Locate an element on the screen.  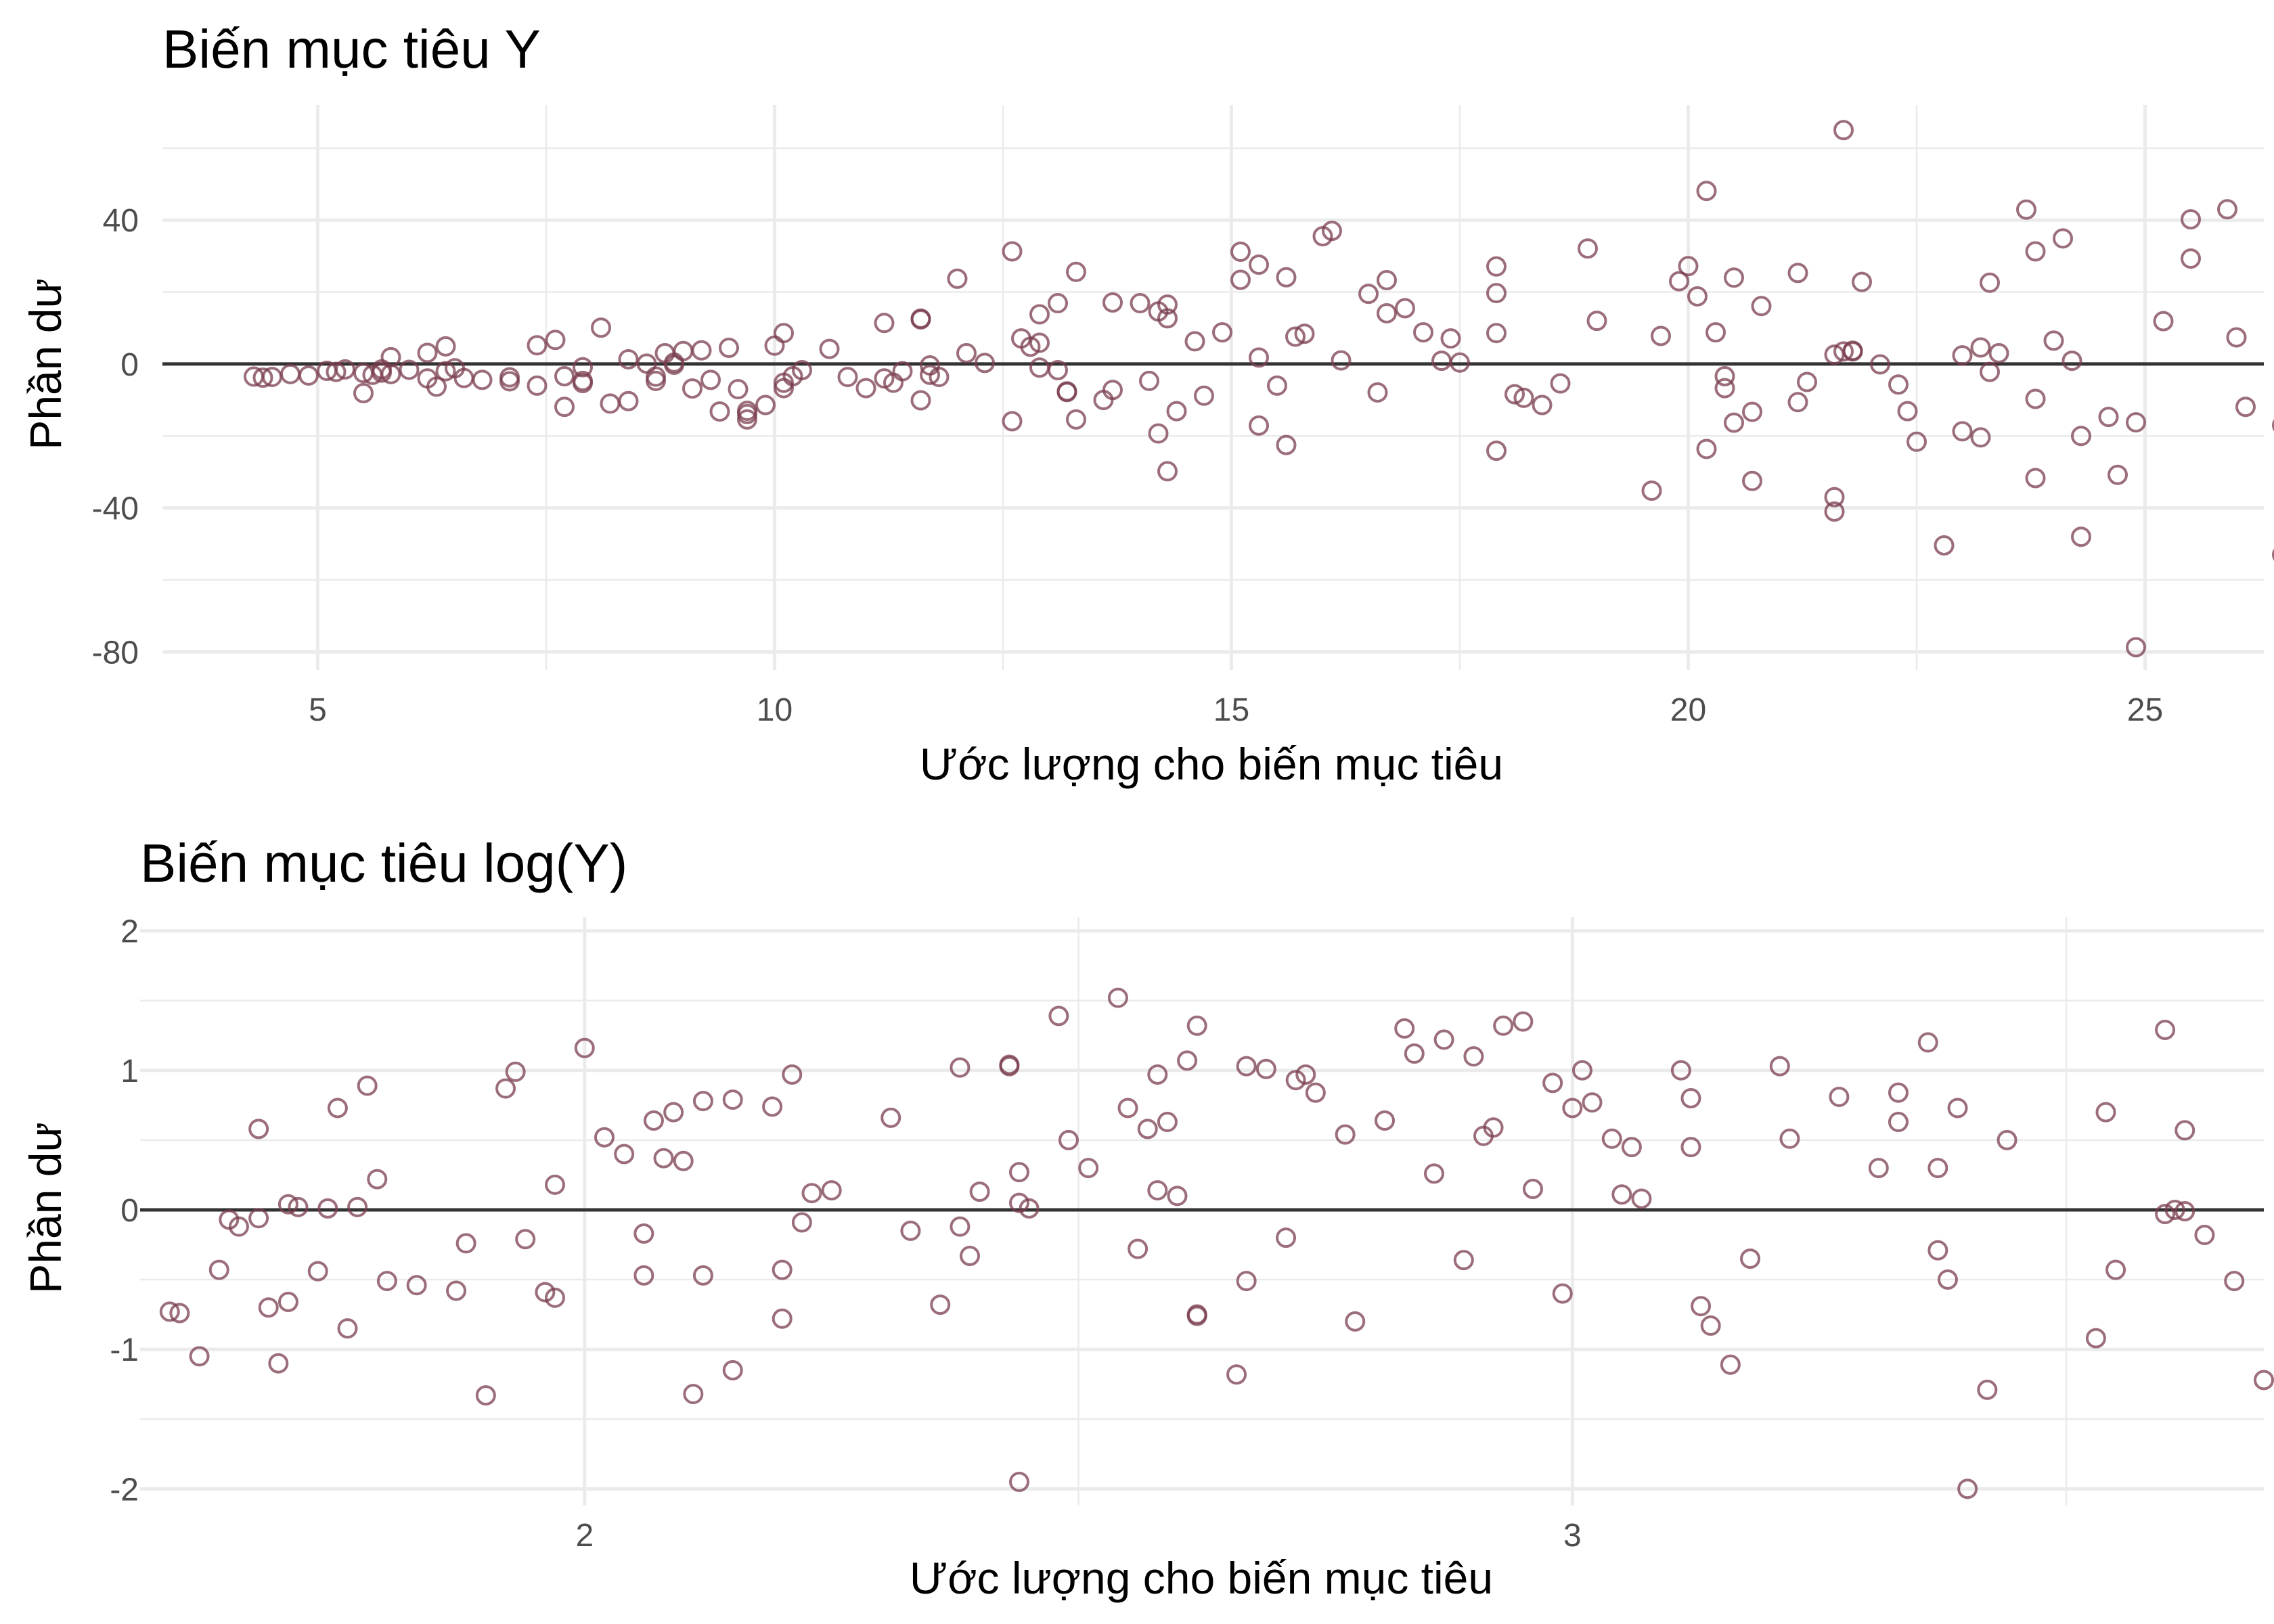
x-tick-label: 25 is located at coordinates (2145, 710).